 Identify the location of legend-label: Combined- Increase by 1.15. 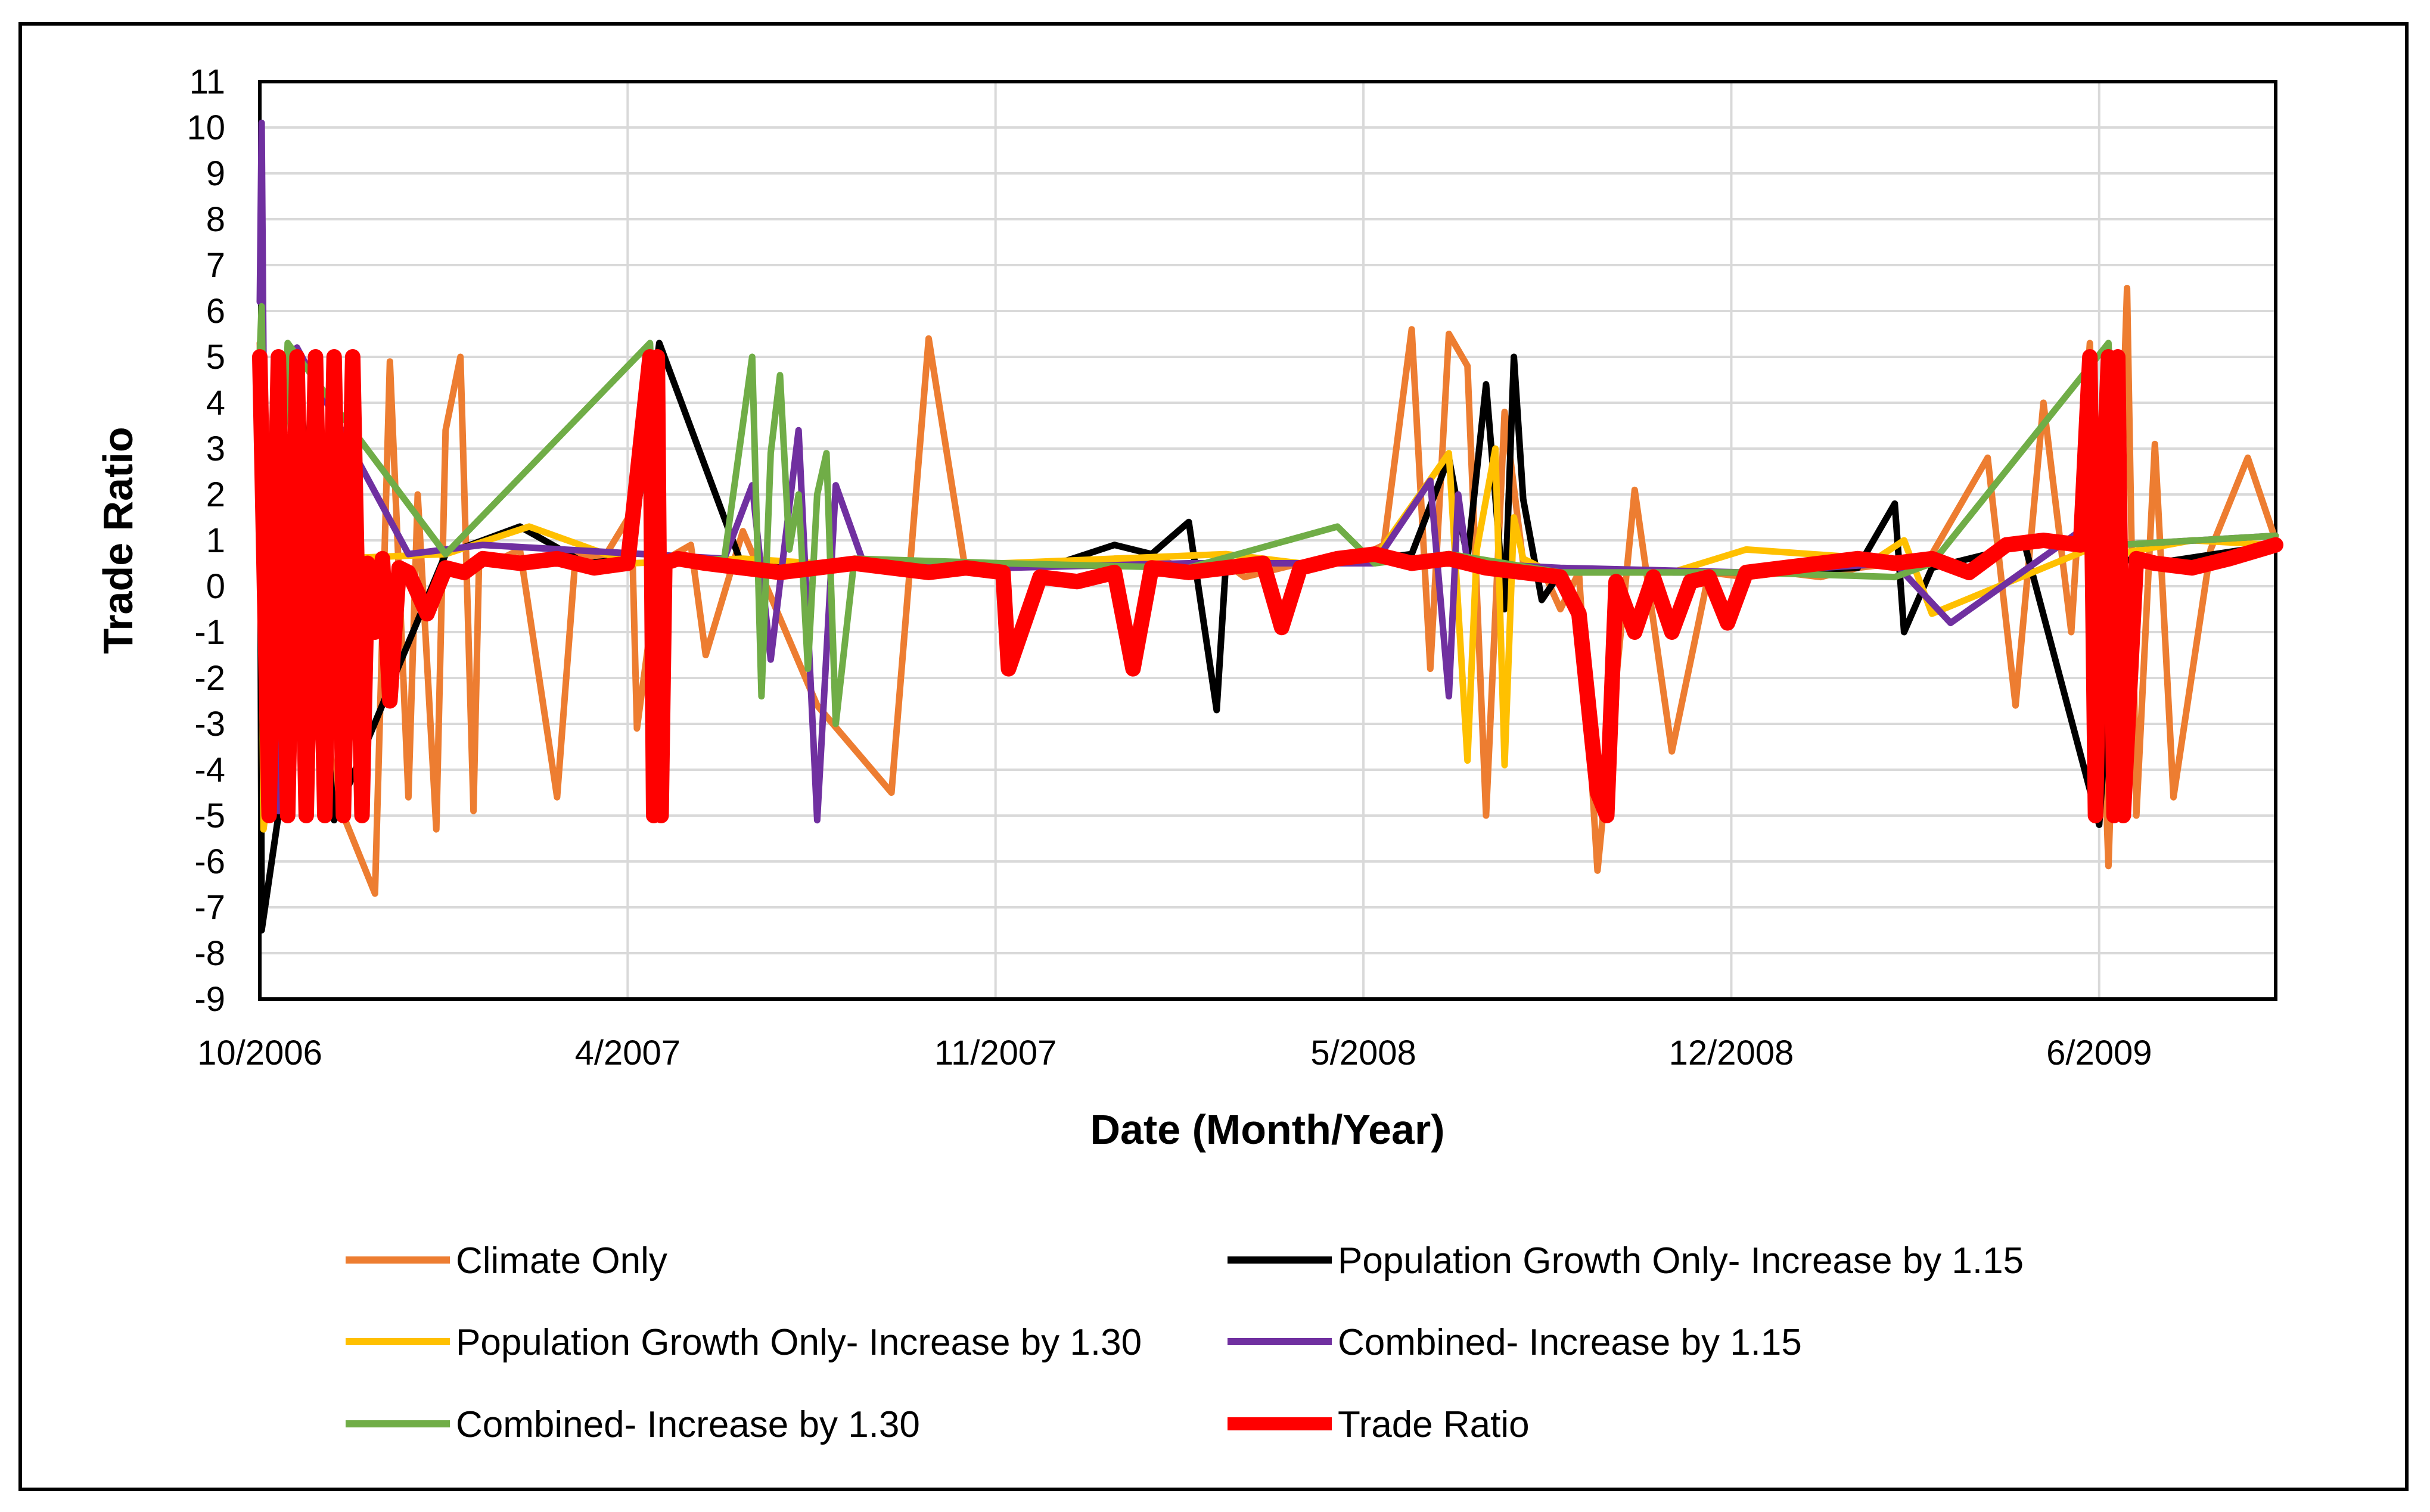
(1570, 1342).